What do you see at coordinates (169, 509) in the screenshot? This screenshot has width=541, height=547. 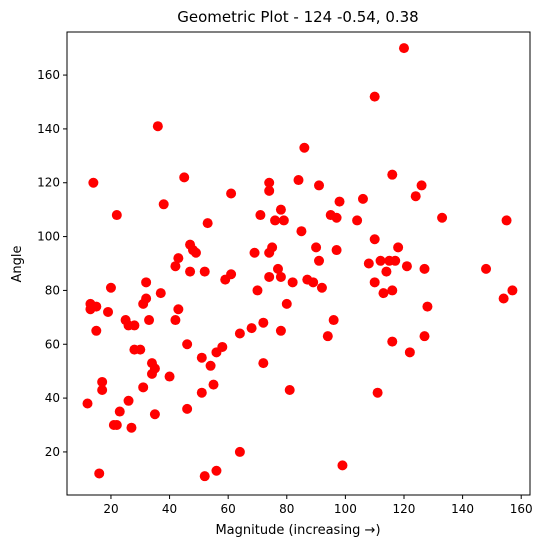 I see `x-tick-label: 40` at bounding box center [169, 509].